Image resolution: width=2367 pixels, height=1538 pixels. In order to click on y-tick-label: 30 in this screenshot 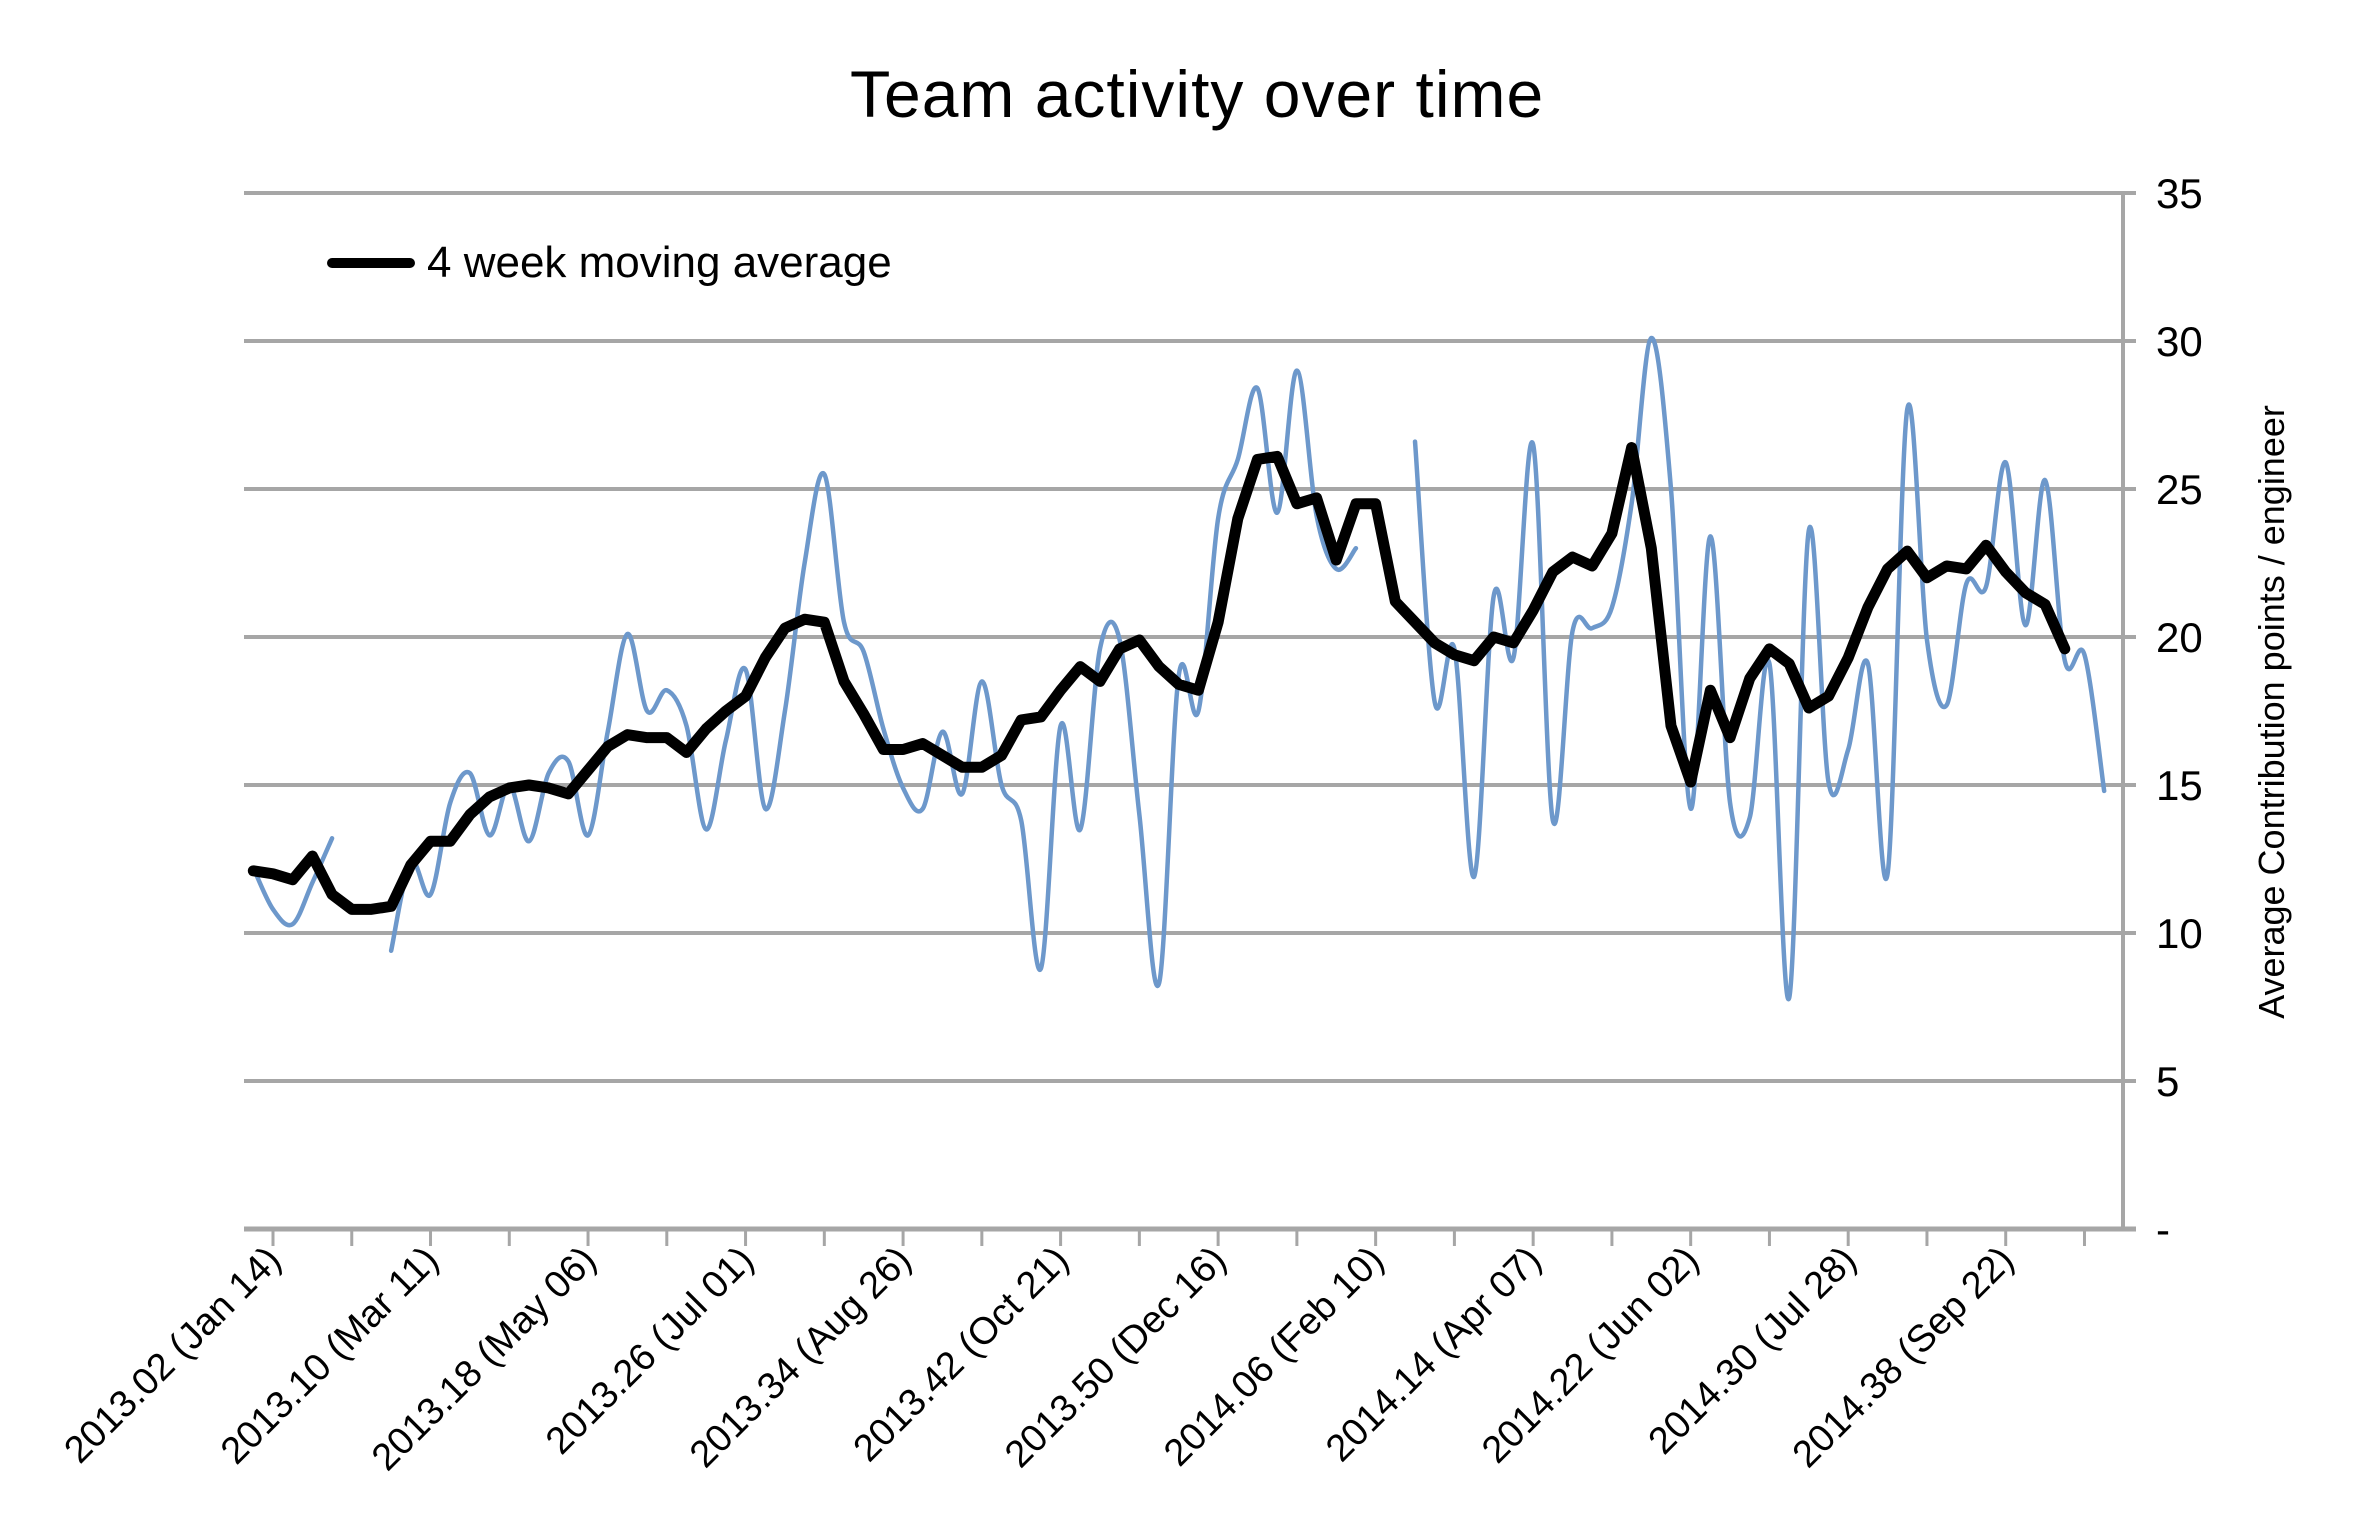, I will do `click(2179, 341)`.